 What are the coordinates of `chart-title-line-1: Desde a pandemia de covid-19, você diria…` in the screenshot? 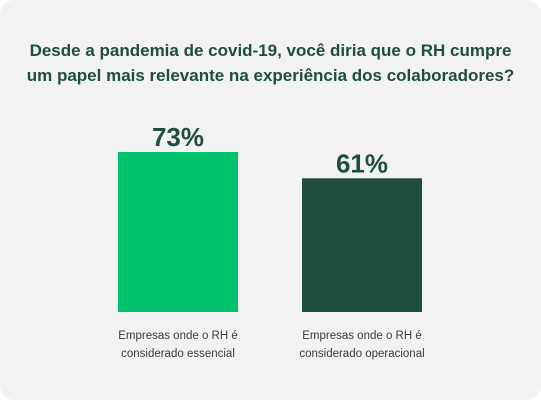 It's located at (270, 50).